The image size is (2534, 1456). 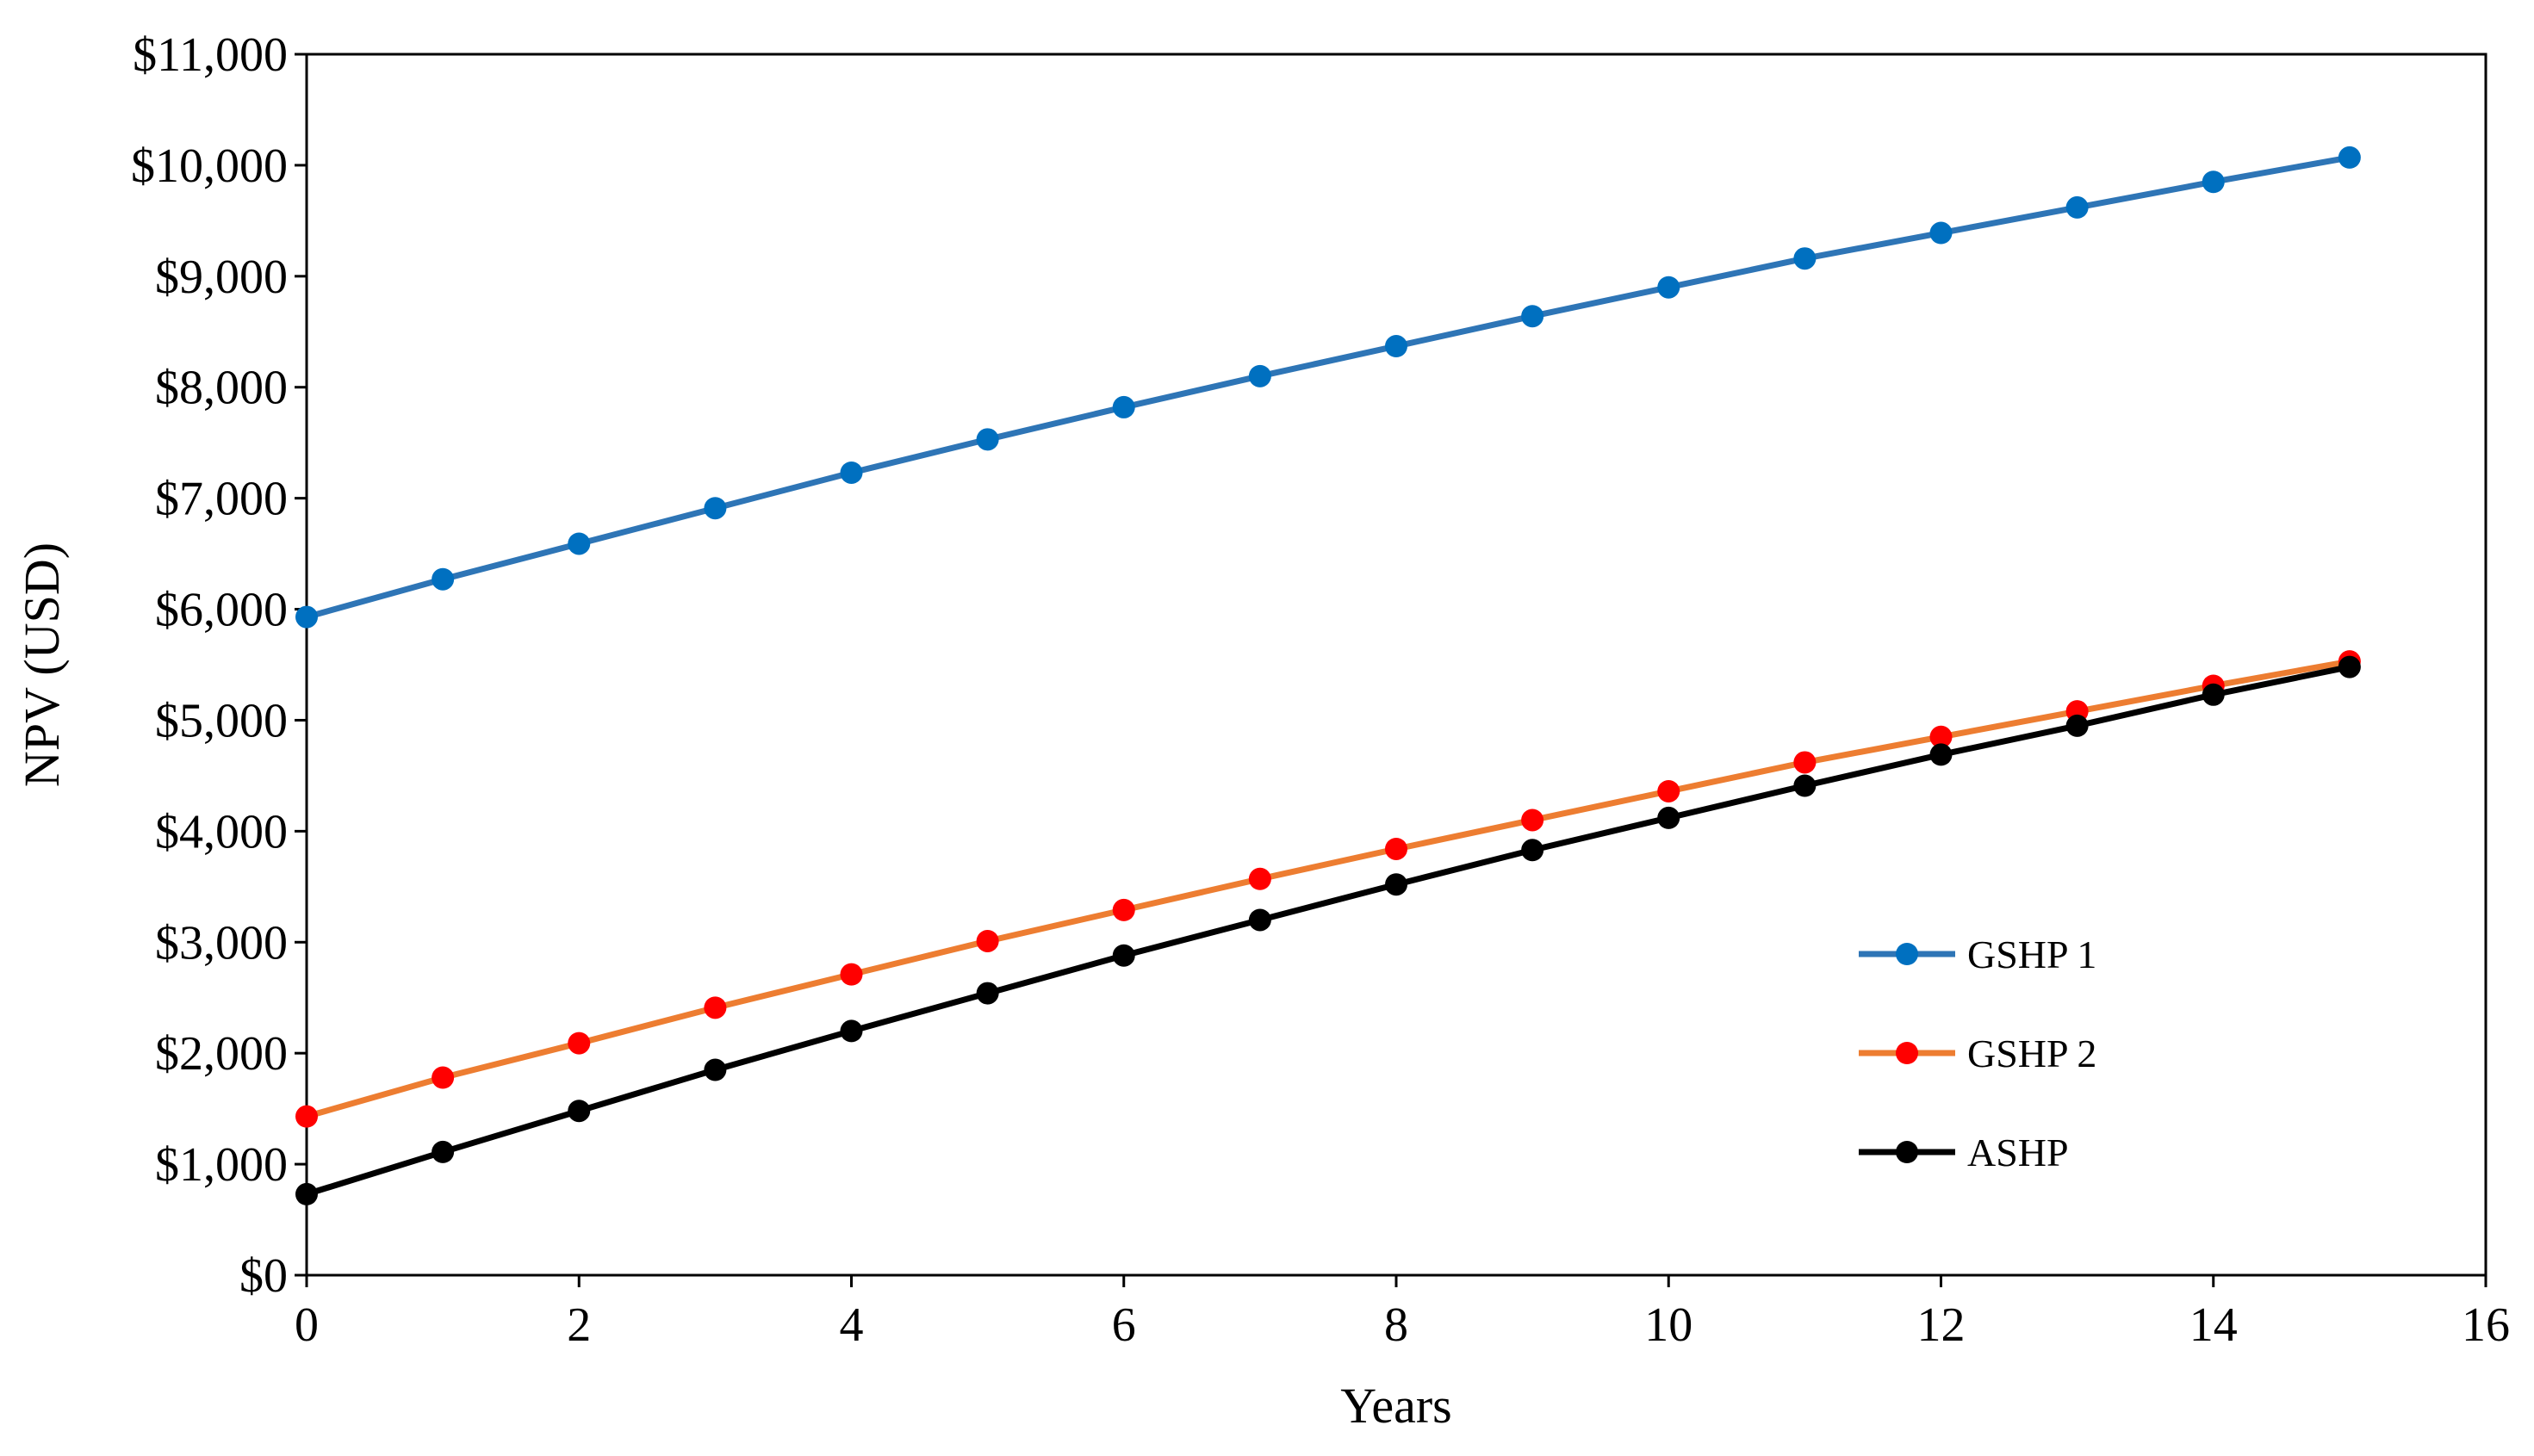 What do you see at coordinates (1396, 1325) in the screenshot?
I see `x-tick-label: 8` at bounding box center [1396, 1325].